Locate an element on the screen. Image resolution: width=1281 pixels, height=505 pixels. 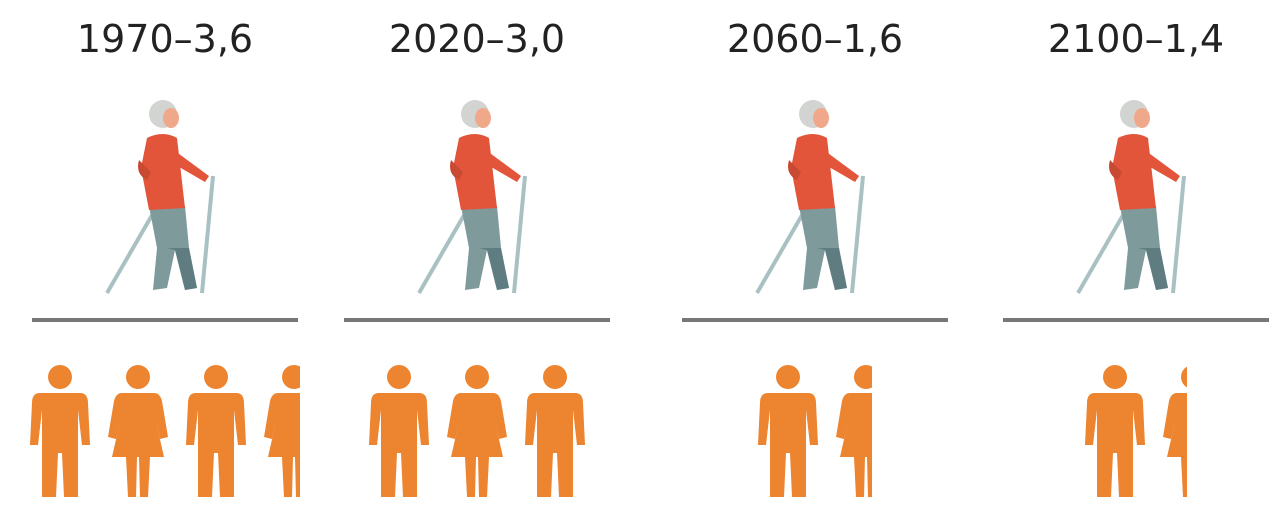
year-label: 2060 is located at coordinates (775, 39).